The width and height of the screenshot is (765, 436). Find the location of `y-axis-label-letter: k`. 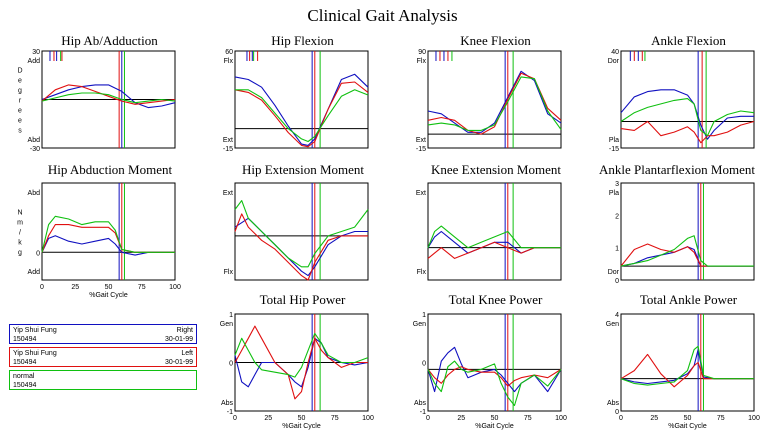

y-axis-label-letter: k is located at coordinates (20, 243).